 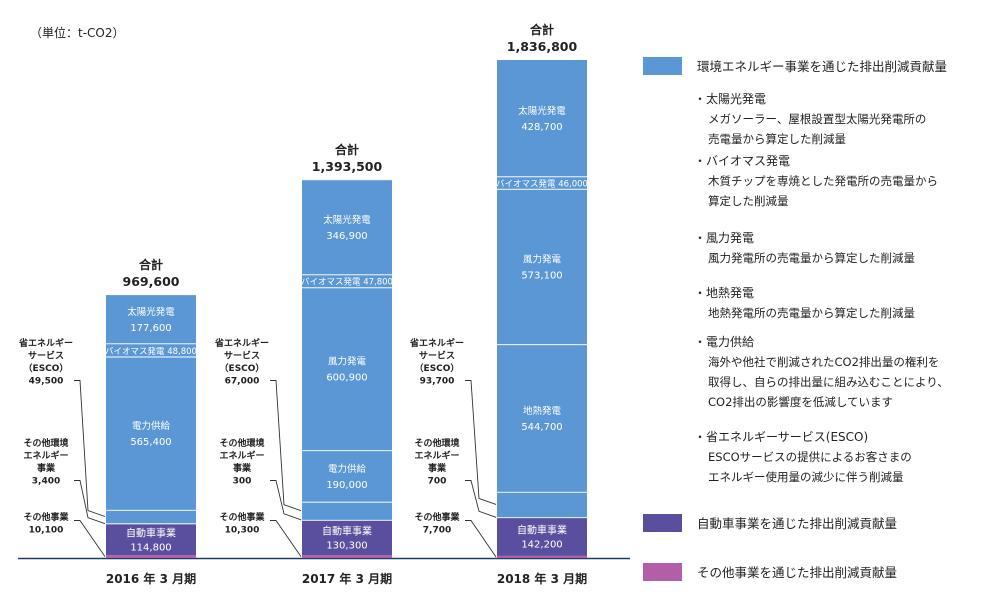 I want to click on segment-label-biomass: バイオマス発電 47,800, so click(x=347, y=283).